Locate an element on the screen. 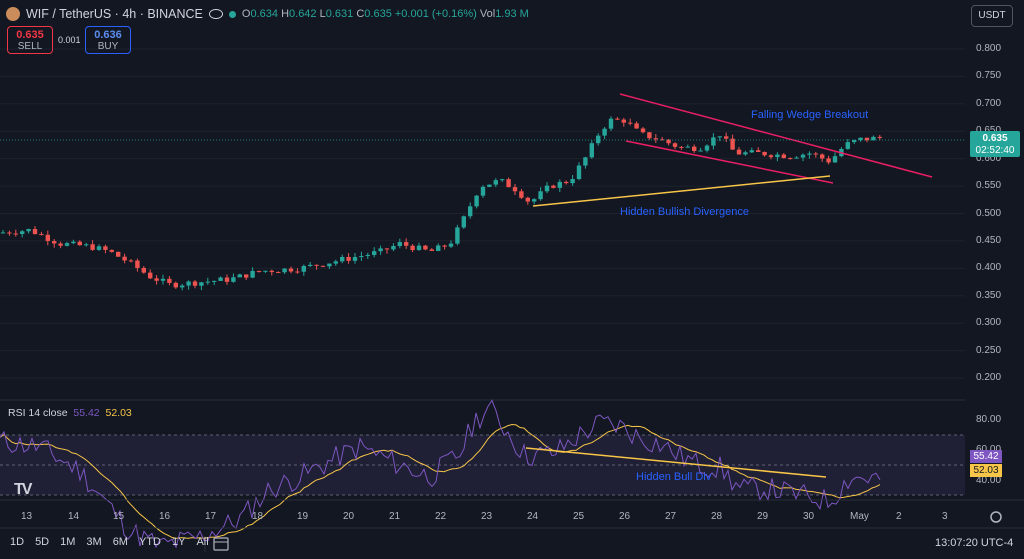  time-axis-label: 22 is located at coordinates (441, 516).